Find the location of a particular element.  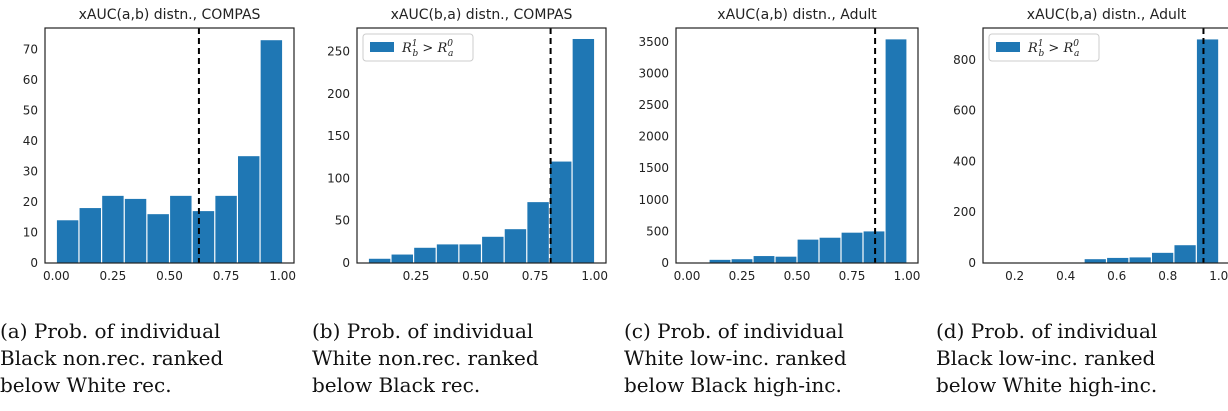

plot-frame-b is located at coordinates (481, 145).